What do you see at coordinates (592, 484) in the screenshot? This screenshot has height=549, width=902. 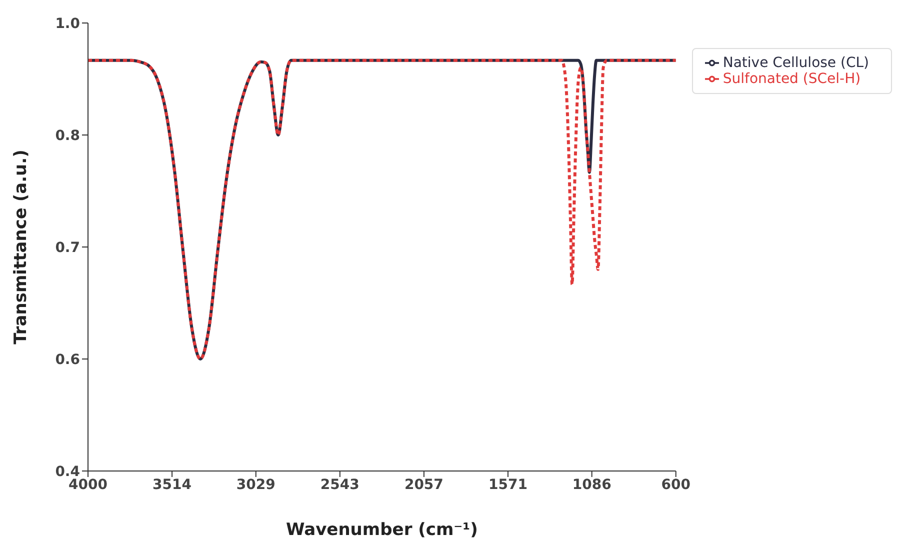 I see `x-tick-label: 1086` at bounding box center [592, 484].